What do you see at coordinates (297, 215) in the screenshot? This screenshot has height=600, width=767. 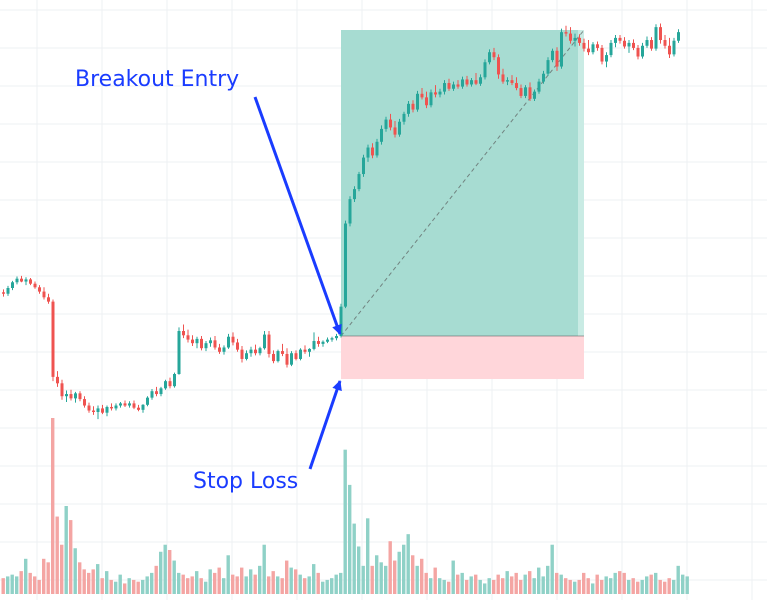 I see `entry-arrow` at bounding box center [297, 215].